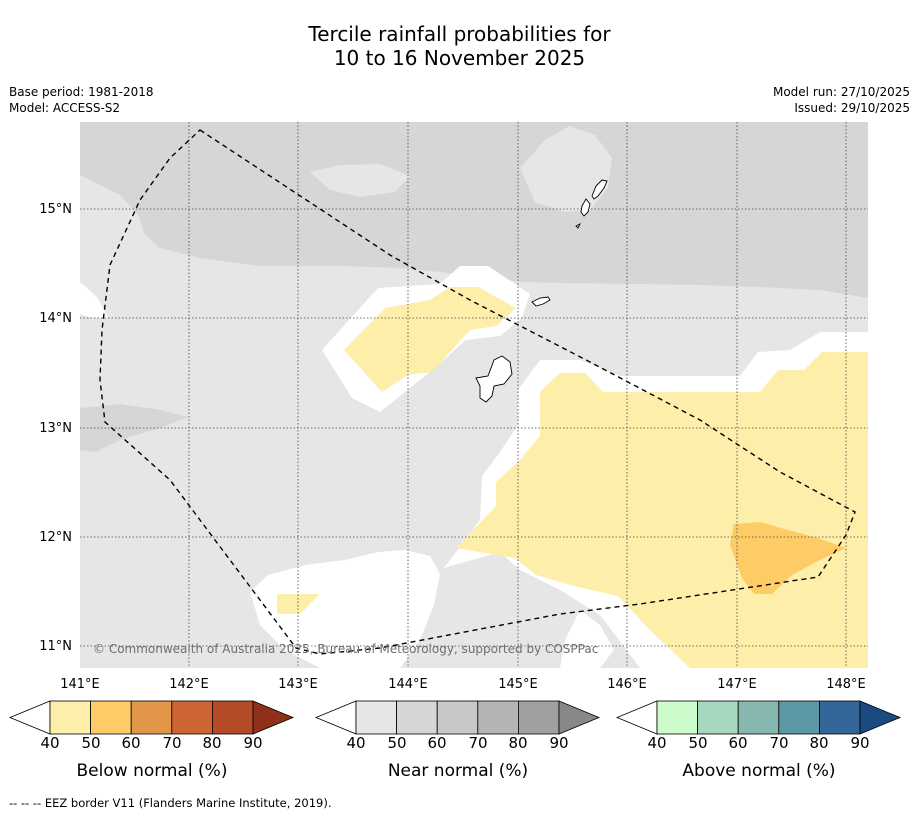 This screenshot has width=919, height=816. What do you see at coordinates (253, 743) in the screenshot?
I see `cbar0-tick-90: 90` at bounding box center [253, 743].